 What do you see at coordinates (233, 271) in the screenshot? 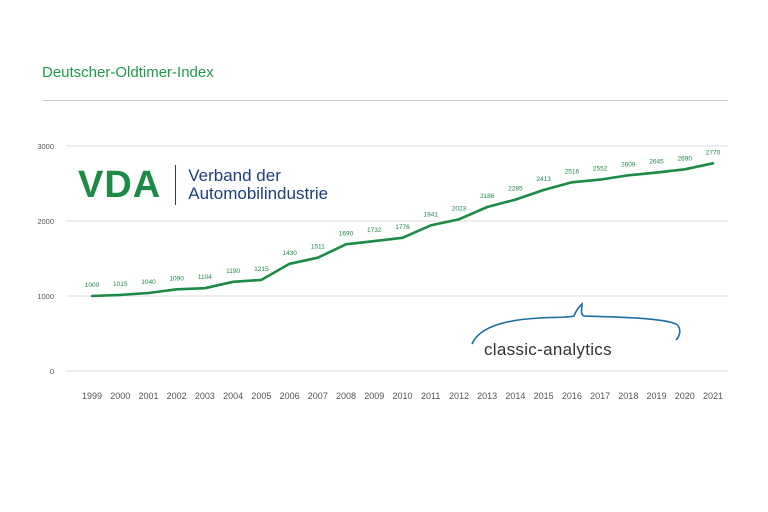
I see `data-label: 1190` at bounding box center [233, 271].